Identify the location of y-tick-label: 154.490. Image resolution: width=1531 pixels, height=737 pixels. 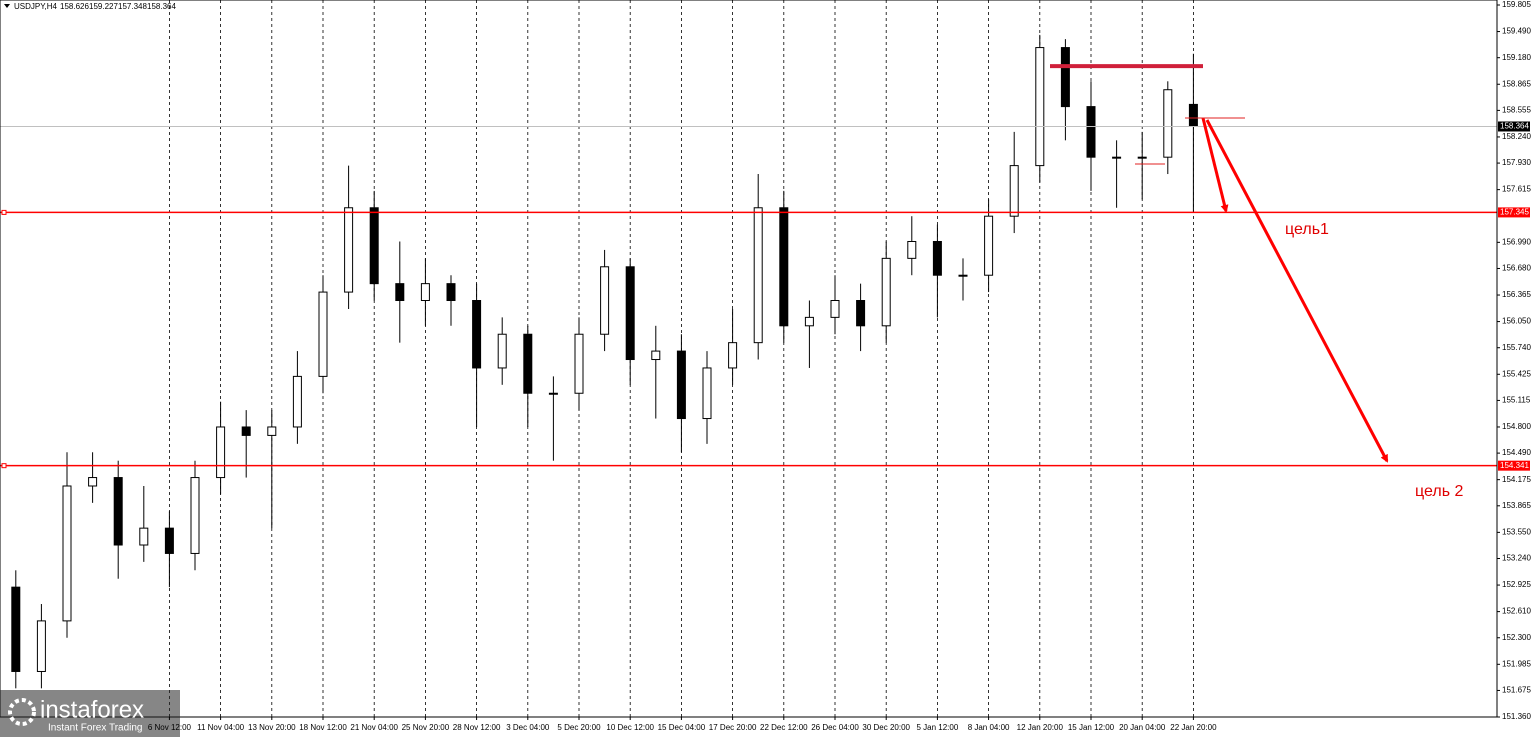
(1516, 452).